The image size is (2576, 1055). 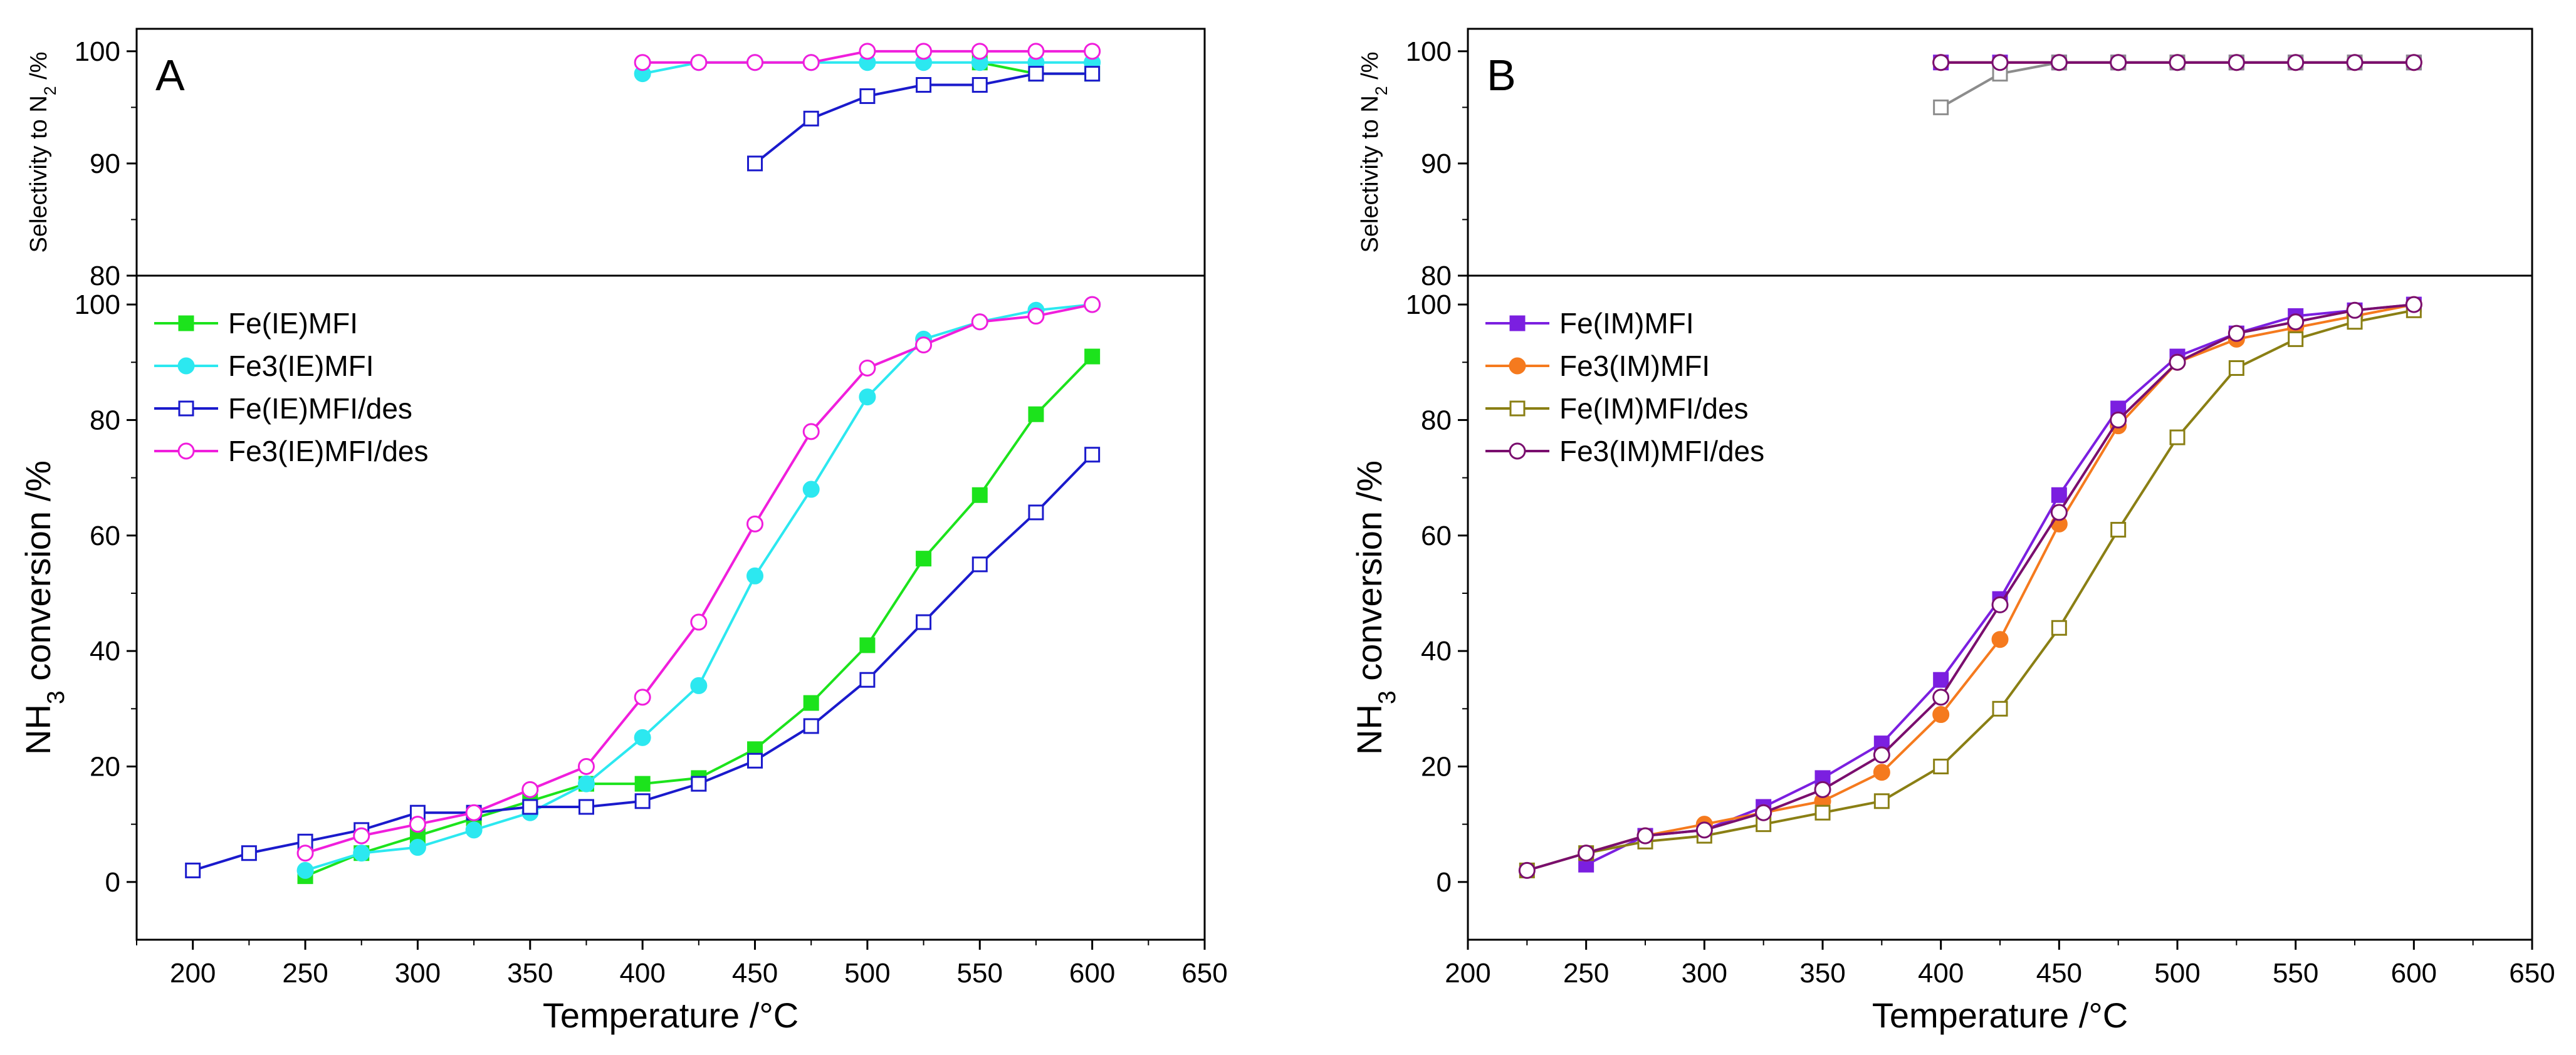 I want to click on conversion-y-tick-label: 20, so click(x=1436, y=766).